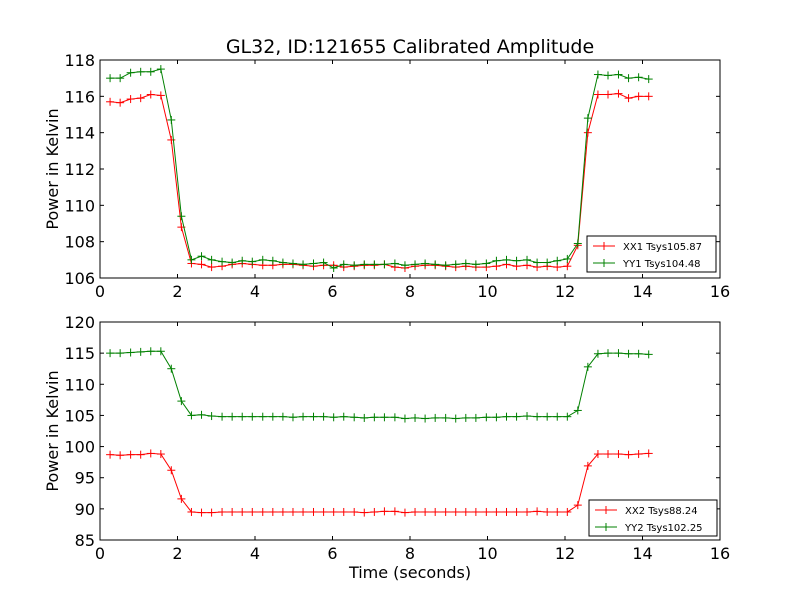 The image size is (800, 600). Describe the element at coordinates (487, 291) in the screenshot. I see `x-tick-label: 10` at that location.